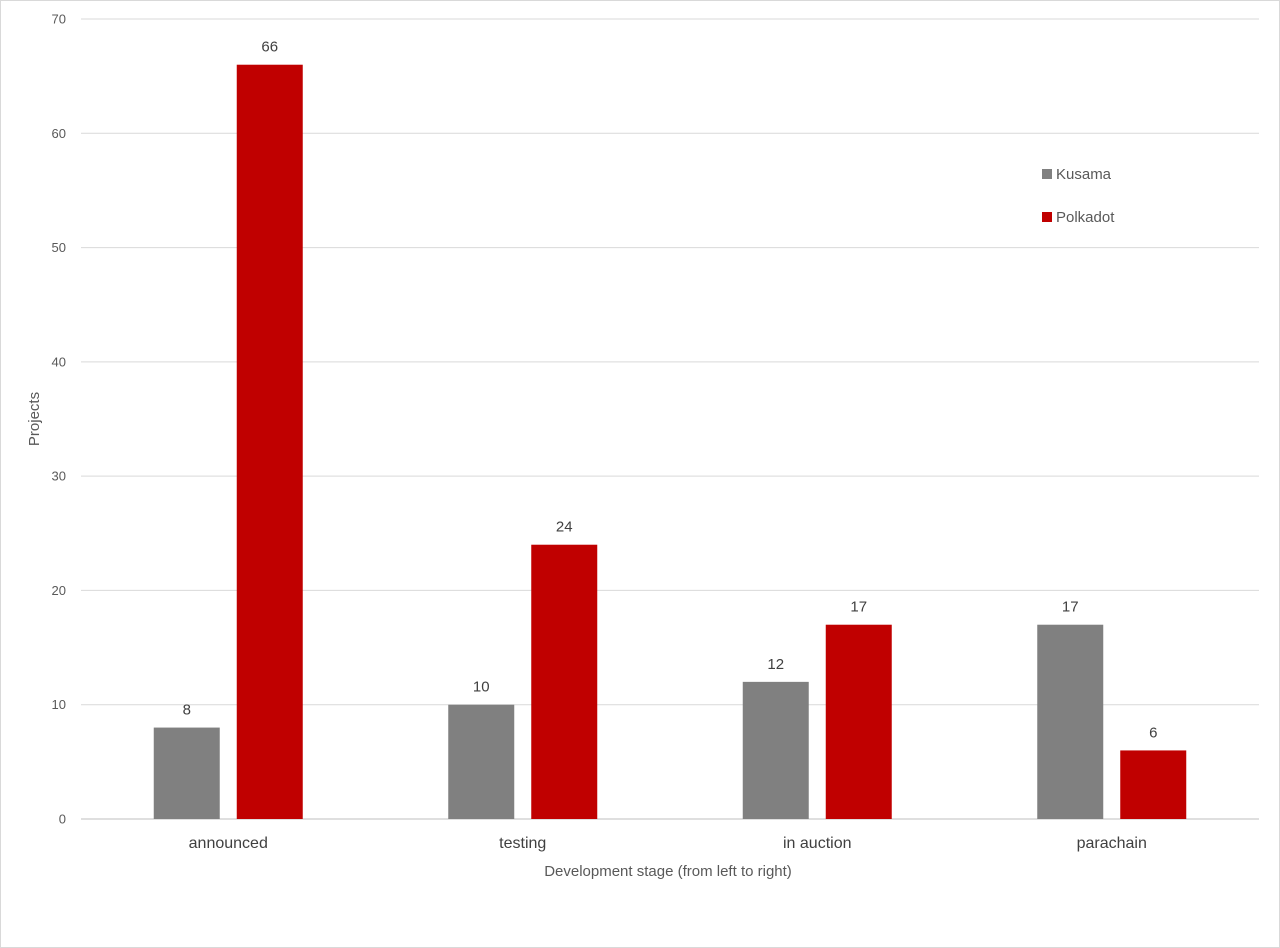 The height and width of the screenshot is (948, 1280). I want to click on y-tick-label: 30, so click(59, 476).